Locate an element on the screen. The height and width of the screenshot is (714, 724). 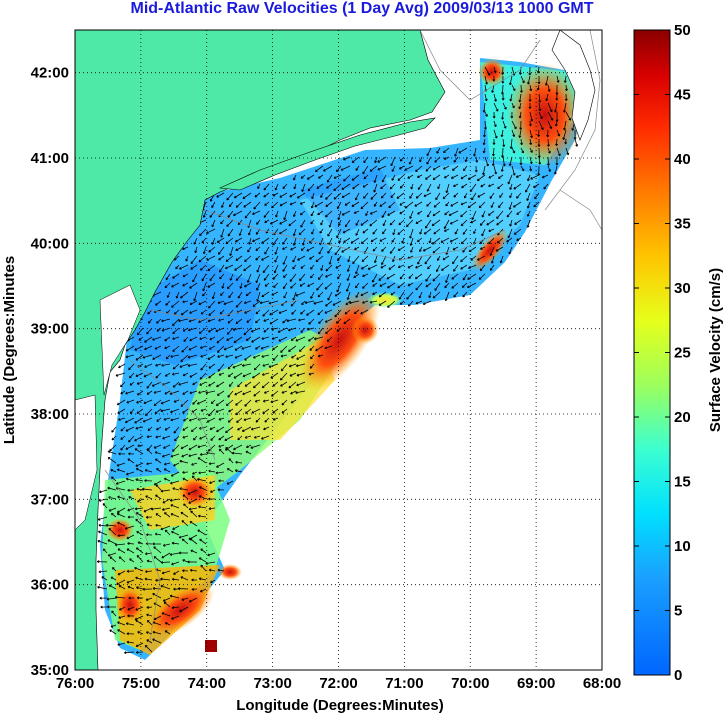
colorbar-tick-label: 35 is located at coordinates (682, 224).